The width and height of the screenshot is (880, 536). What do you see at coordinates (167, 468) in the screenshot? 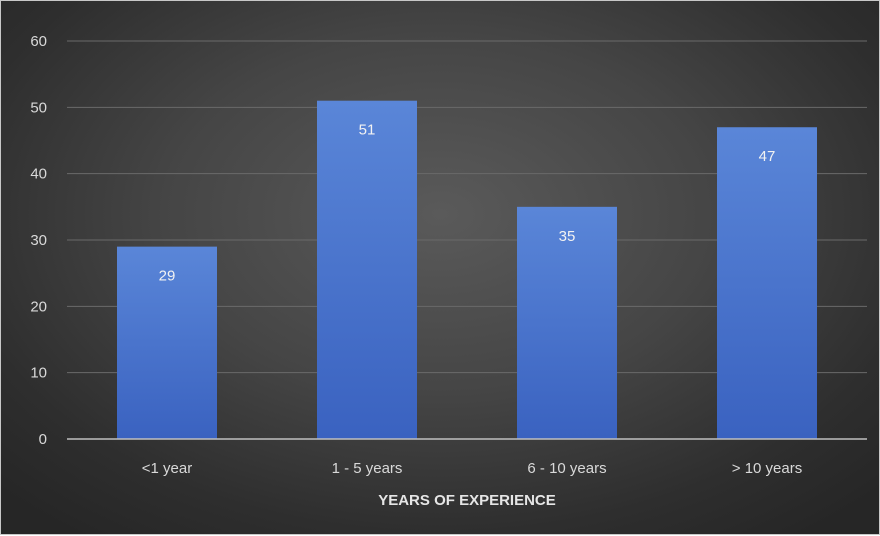
I see `x-tick-label: <1 year` at bounding box center [167, 468].